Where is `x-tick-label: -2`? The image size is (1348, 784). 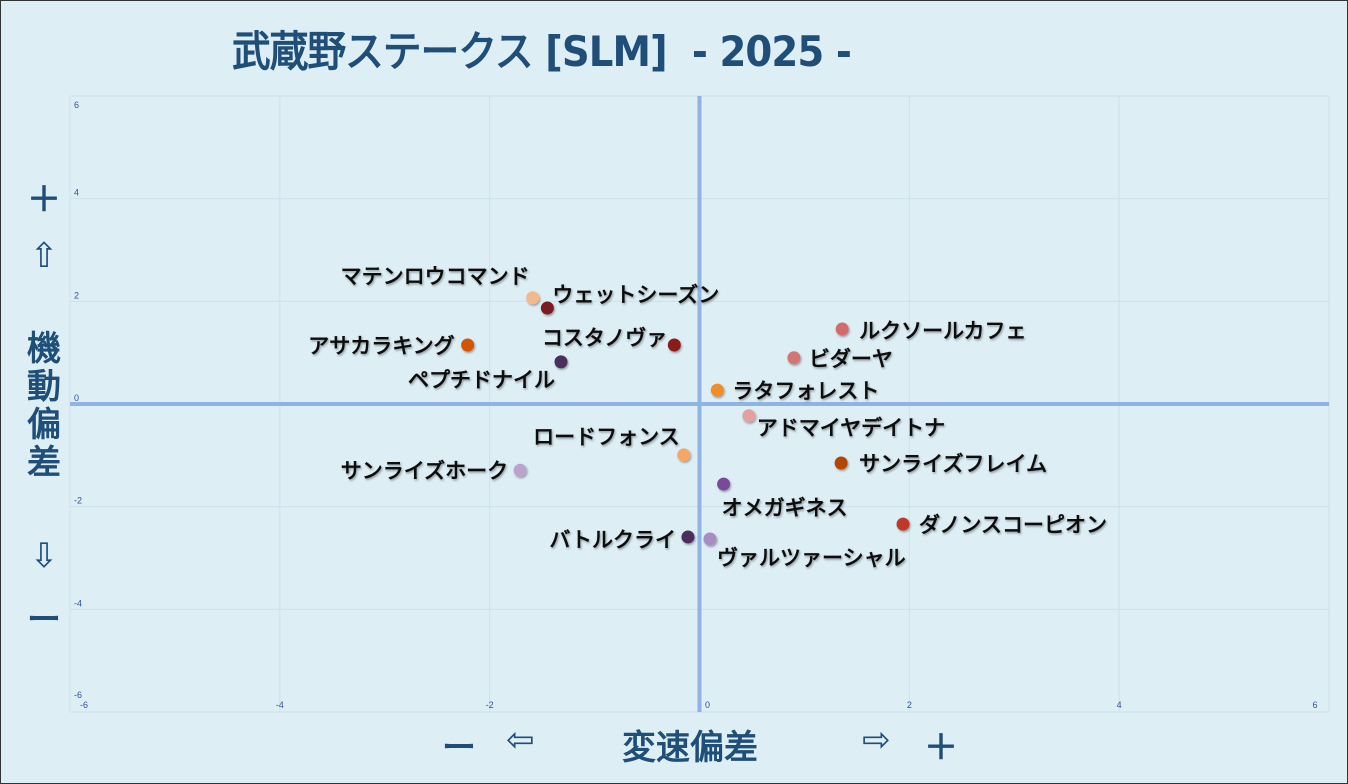
x-tick-label: -2 is located at coordinates (490, 705).